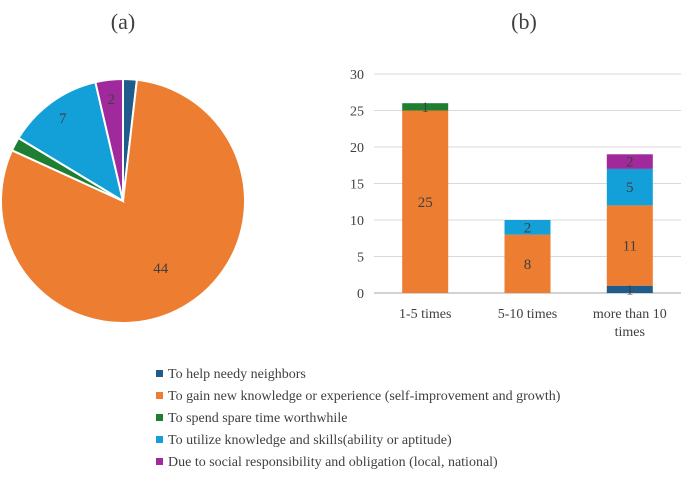  I want to click on y-tick-label: 30, so click(357, 75).